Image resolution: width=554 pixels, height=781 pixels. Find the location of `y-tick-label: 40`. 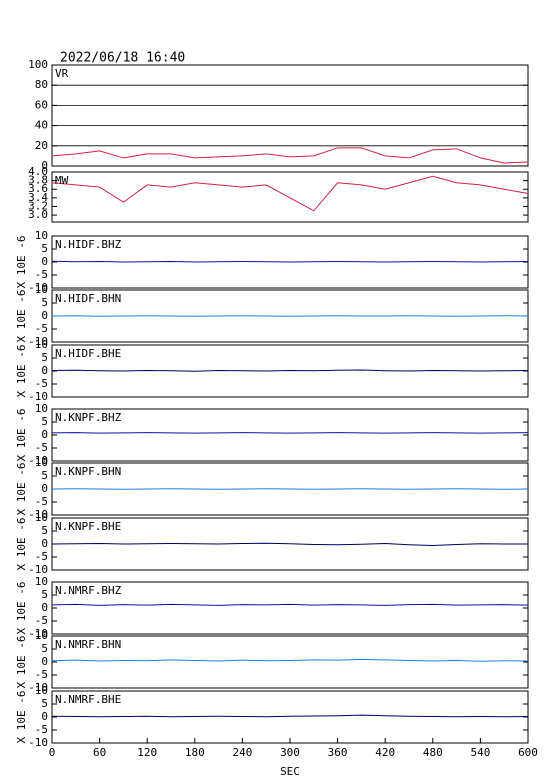

y-tick-label: 40 is located at coordinates (41, 125).